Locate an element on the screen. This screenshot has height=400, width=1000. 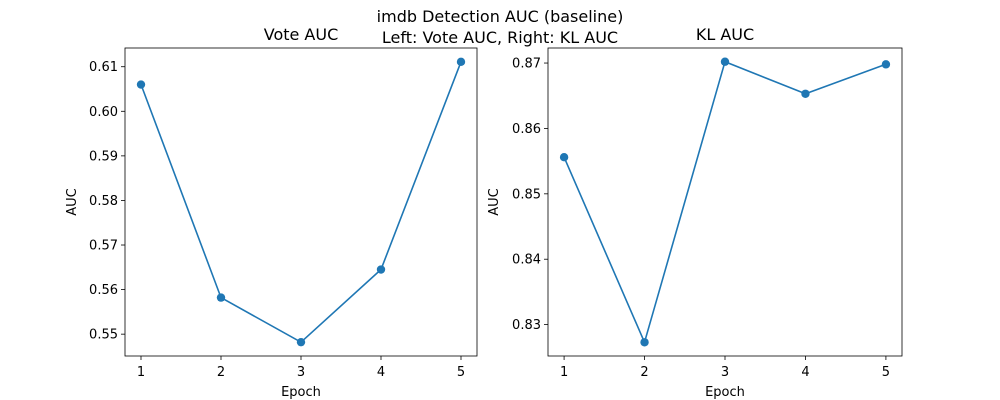
vote-auc-ylabel: AUC is located at coordinates (72, 202).